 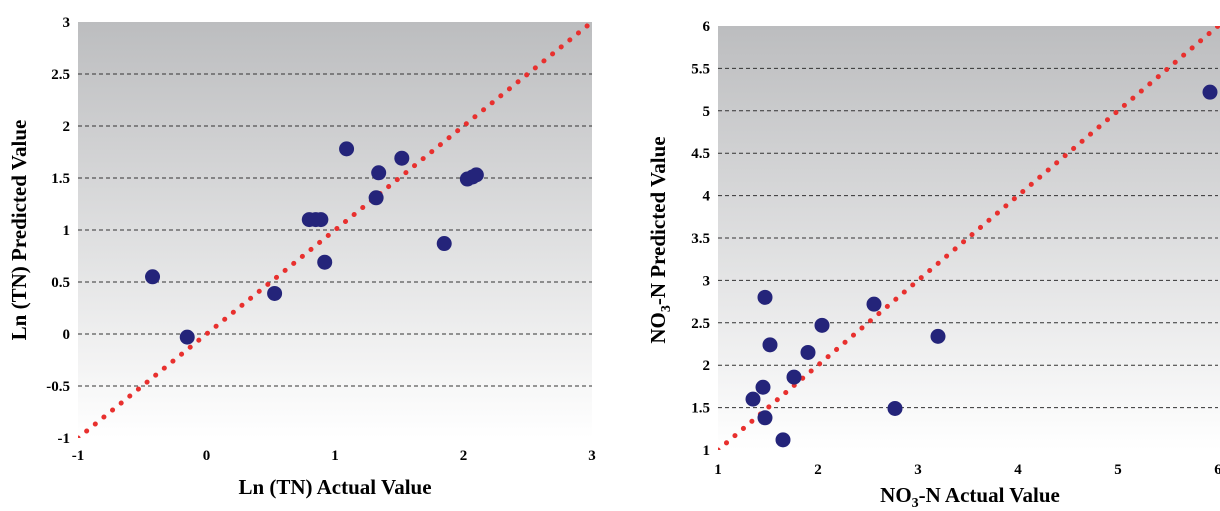 I want to click on y-tick-label: 0, so click(x=67, y=335).